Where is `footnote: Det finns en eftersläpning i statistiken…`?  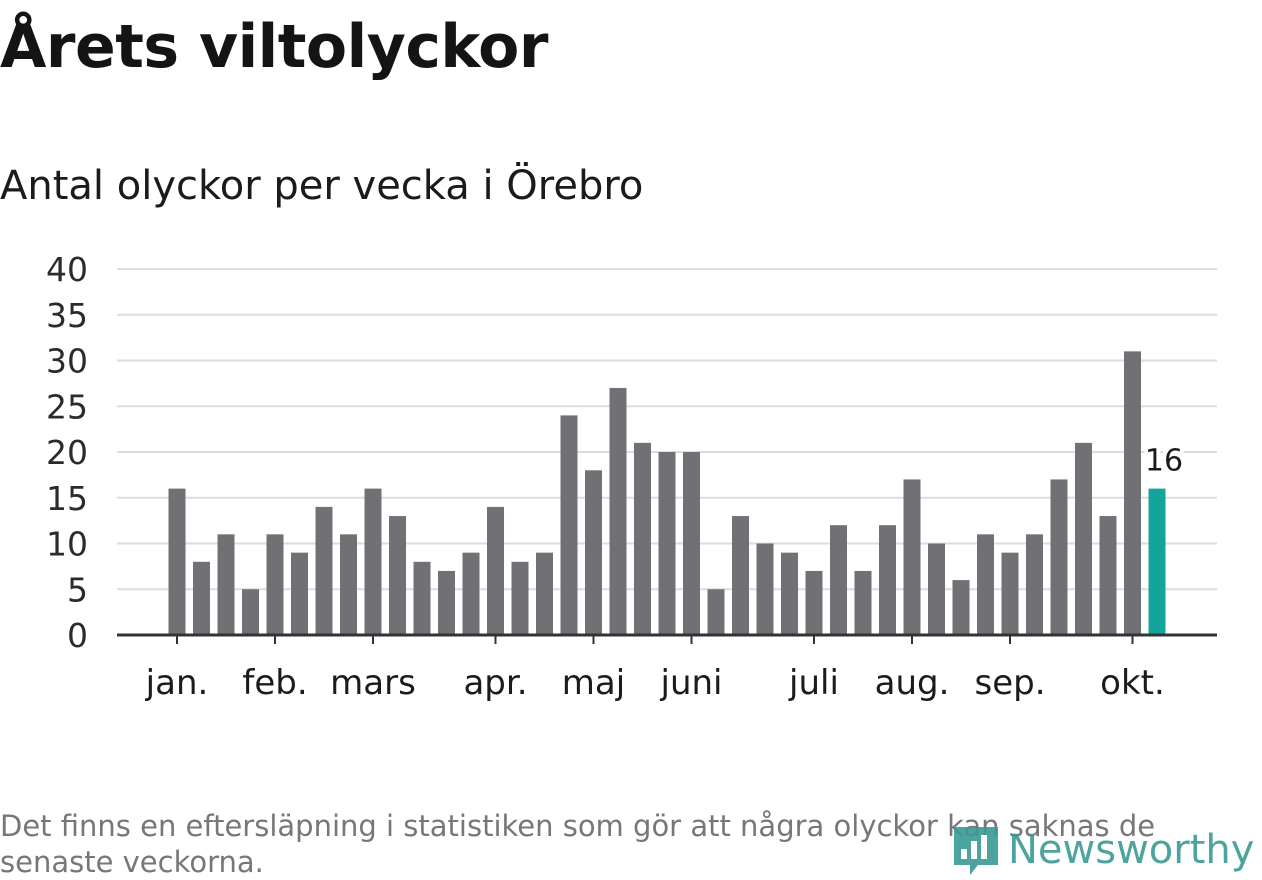
footnote: Det finns en eftersläpning i statistiken… is located at coordinates (578, 844).